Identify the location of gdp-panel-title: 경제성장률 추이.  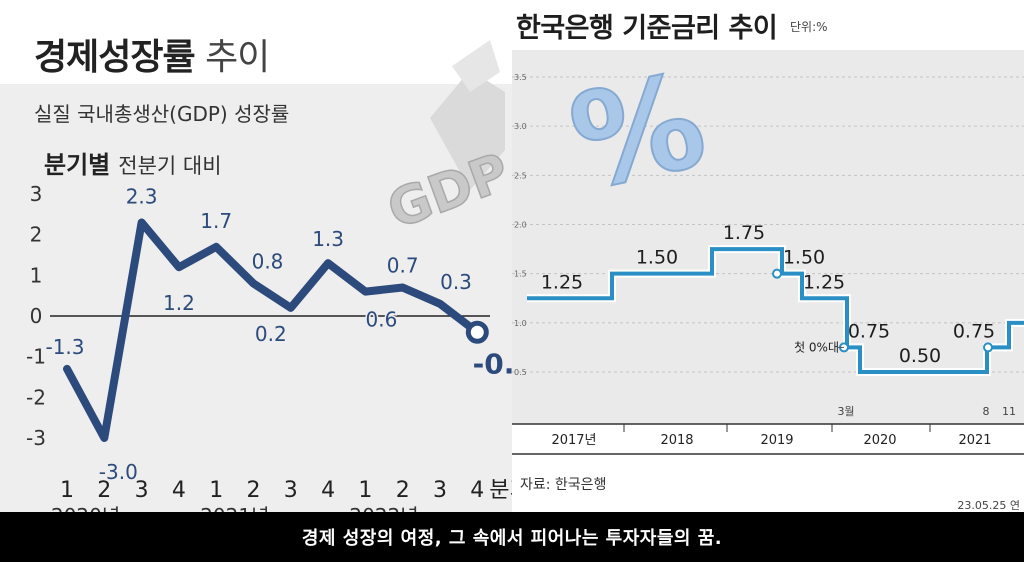
(152, 54).